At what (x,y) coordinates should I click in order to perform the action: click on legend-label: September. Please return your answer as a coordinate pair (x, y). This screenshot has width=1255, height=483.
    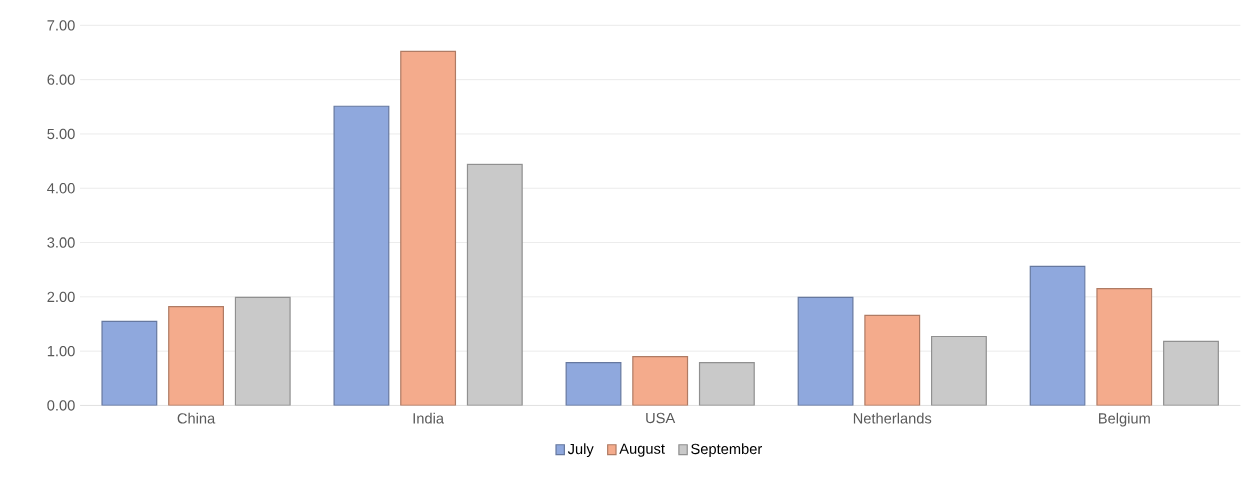
    Looking at the image, I should click on (727, 450).